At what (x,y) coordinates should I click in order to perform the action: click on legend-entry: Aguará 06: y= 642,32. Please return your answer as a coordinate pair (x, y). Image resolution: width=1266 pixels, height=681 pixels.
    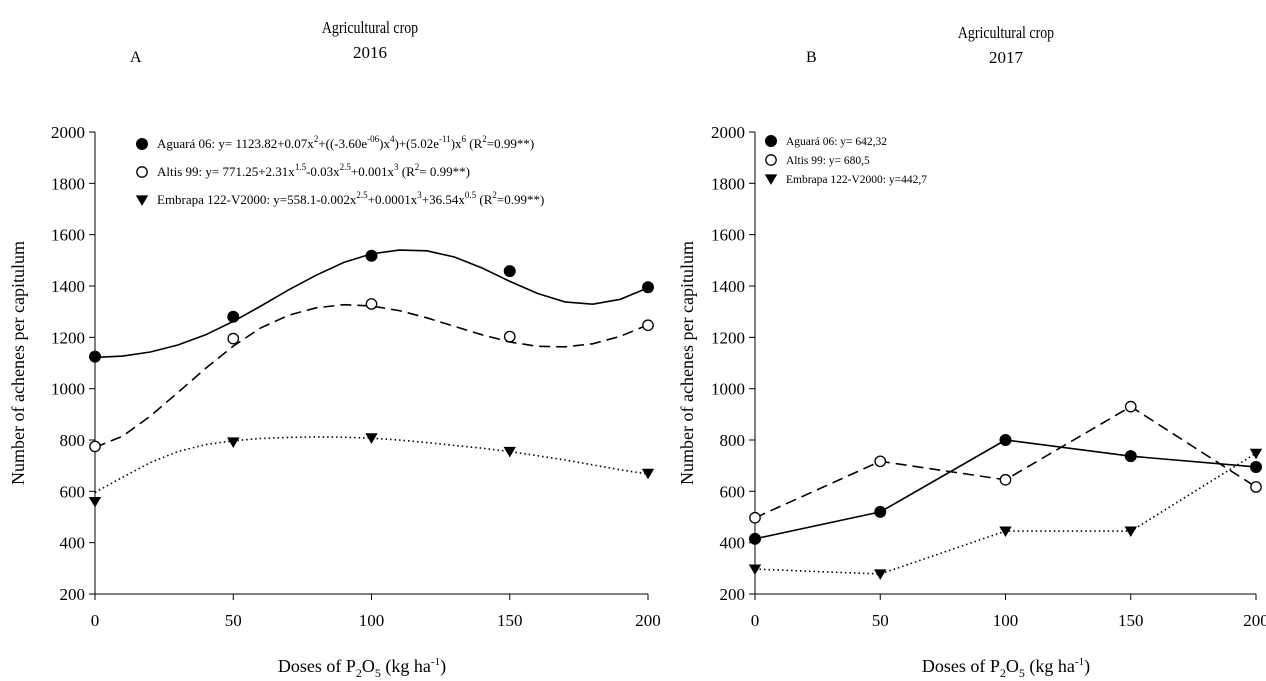
    Looking at the image, I should click on (836, 142).